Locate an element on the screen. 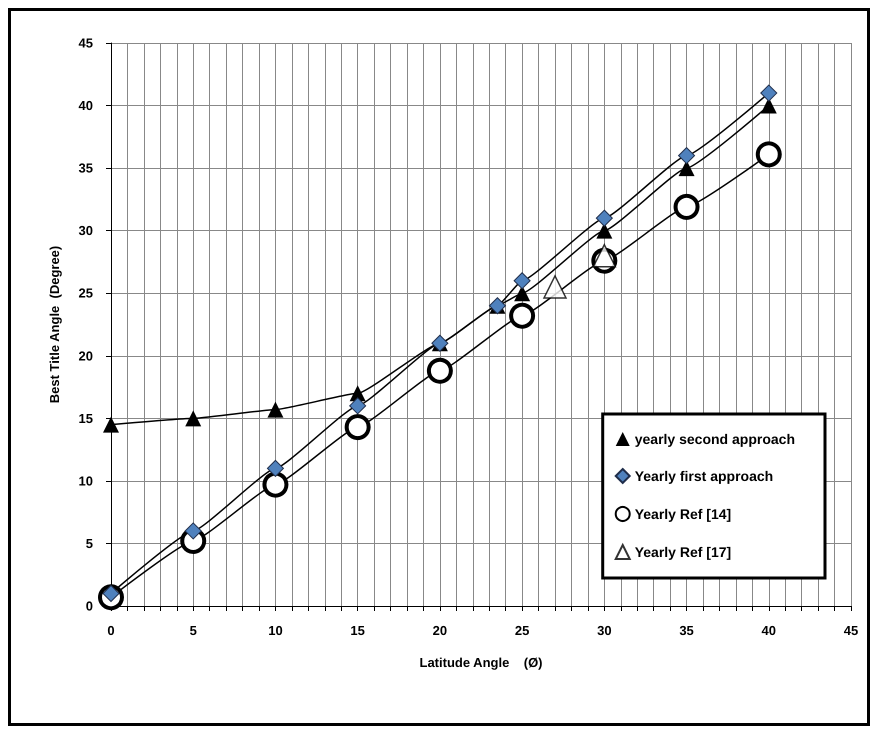  x-tick-label: 30 is located at coordinates (604, 630).